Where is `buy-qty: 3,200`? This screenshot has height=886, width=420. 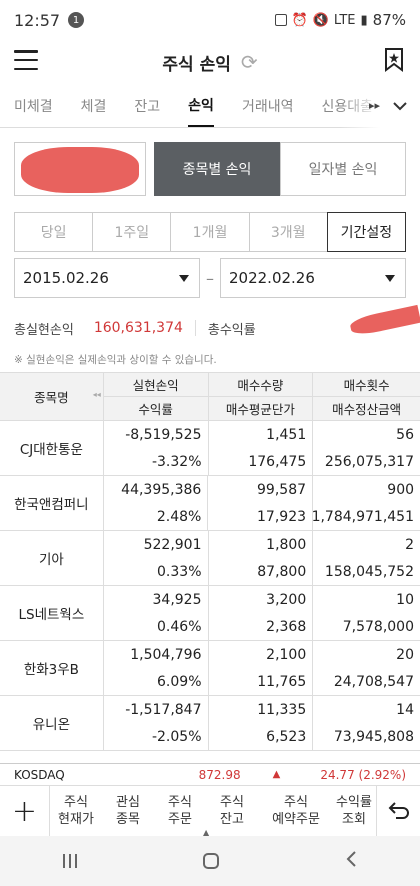
buy-qty: 3,200 is located at coordinates (286, 599).